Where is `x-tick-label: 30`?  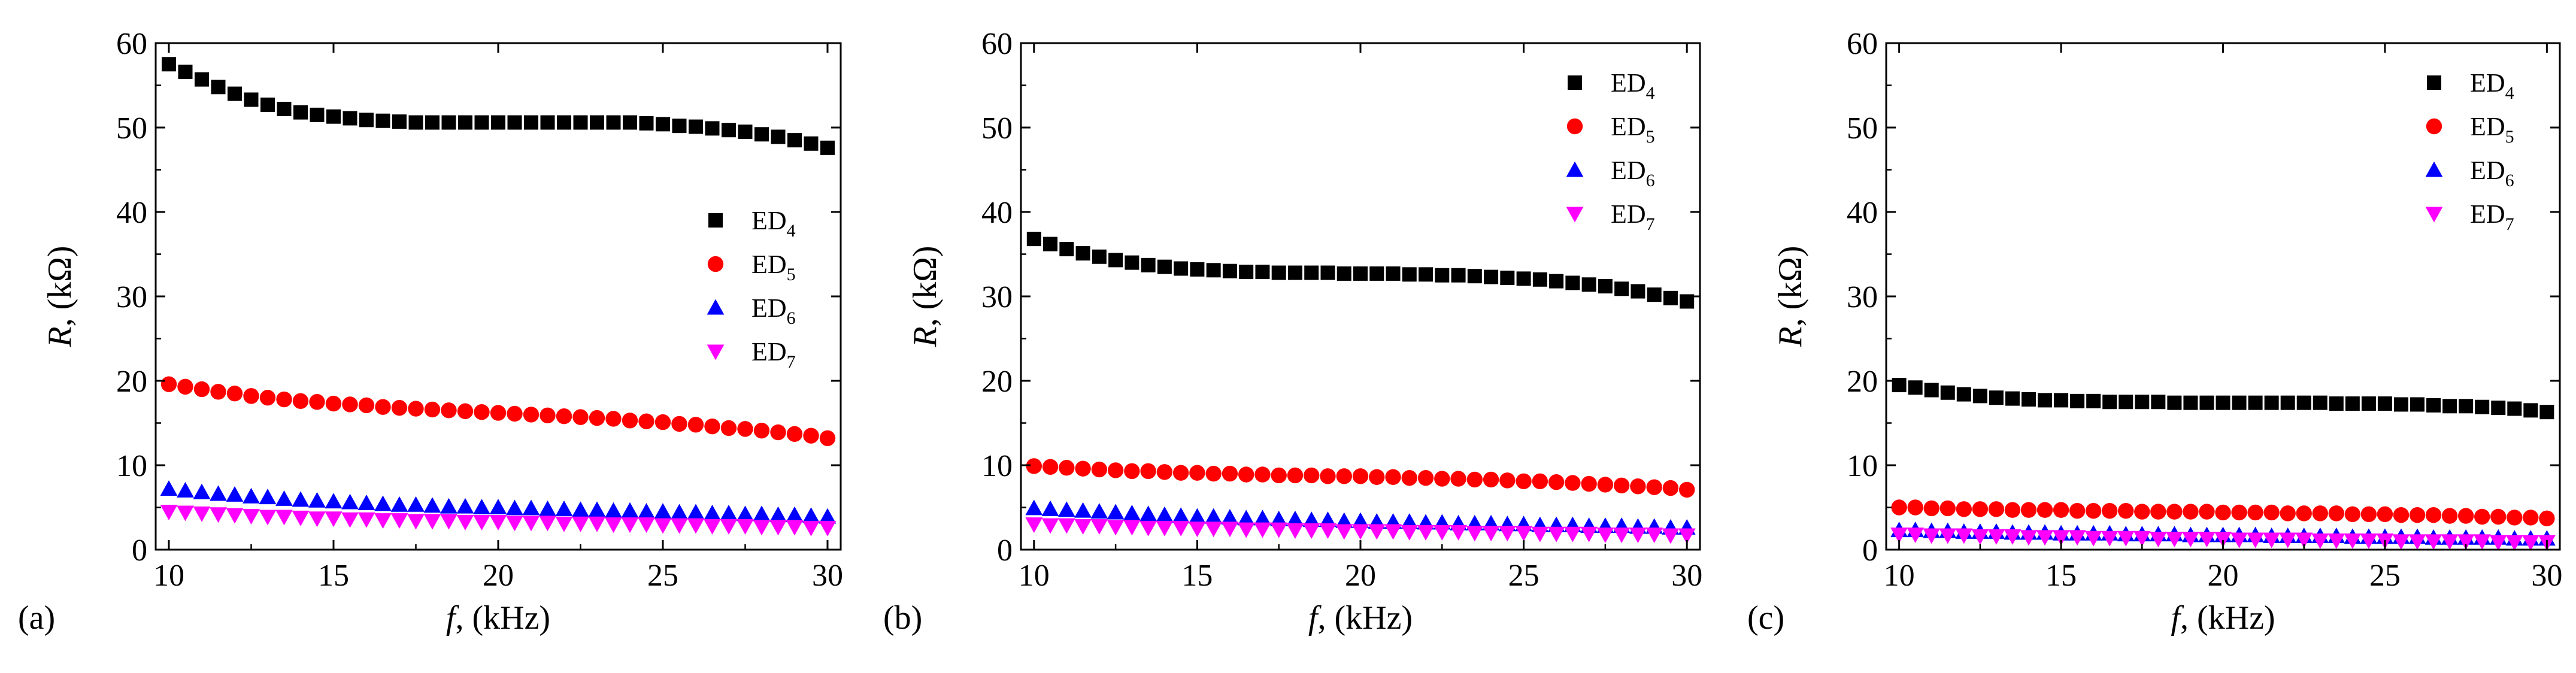
x-tick-label: 30 is located at coordinates (2546, 576).